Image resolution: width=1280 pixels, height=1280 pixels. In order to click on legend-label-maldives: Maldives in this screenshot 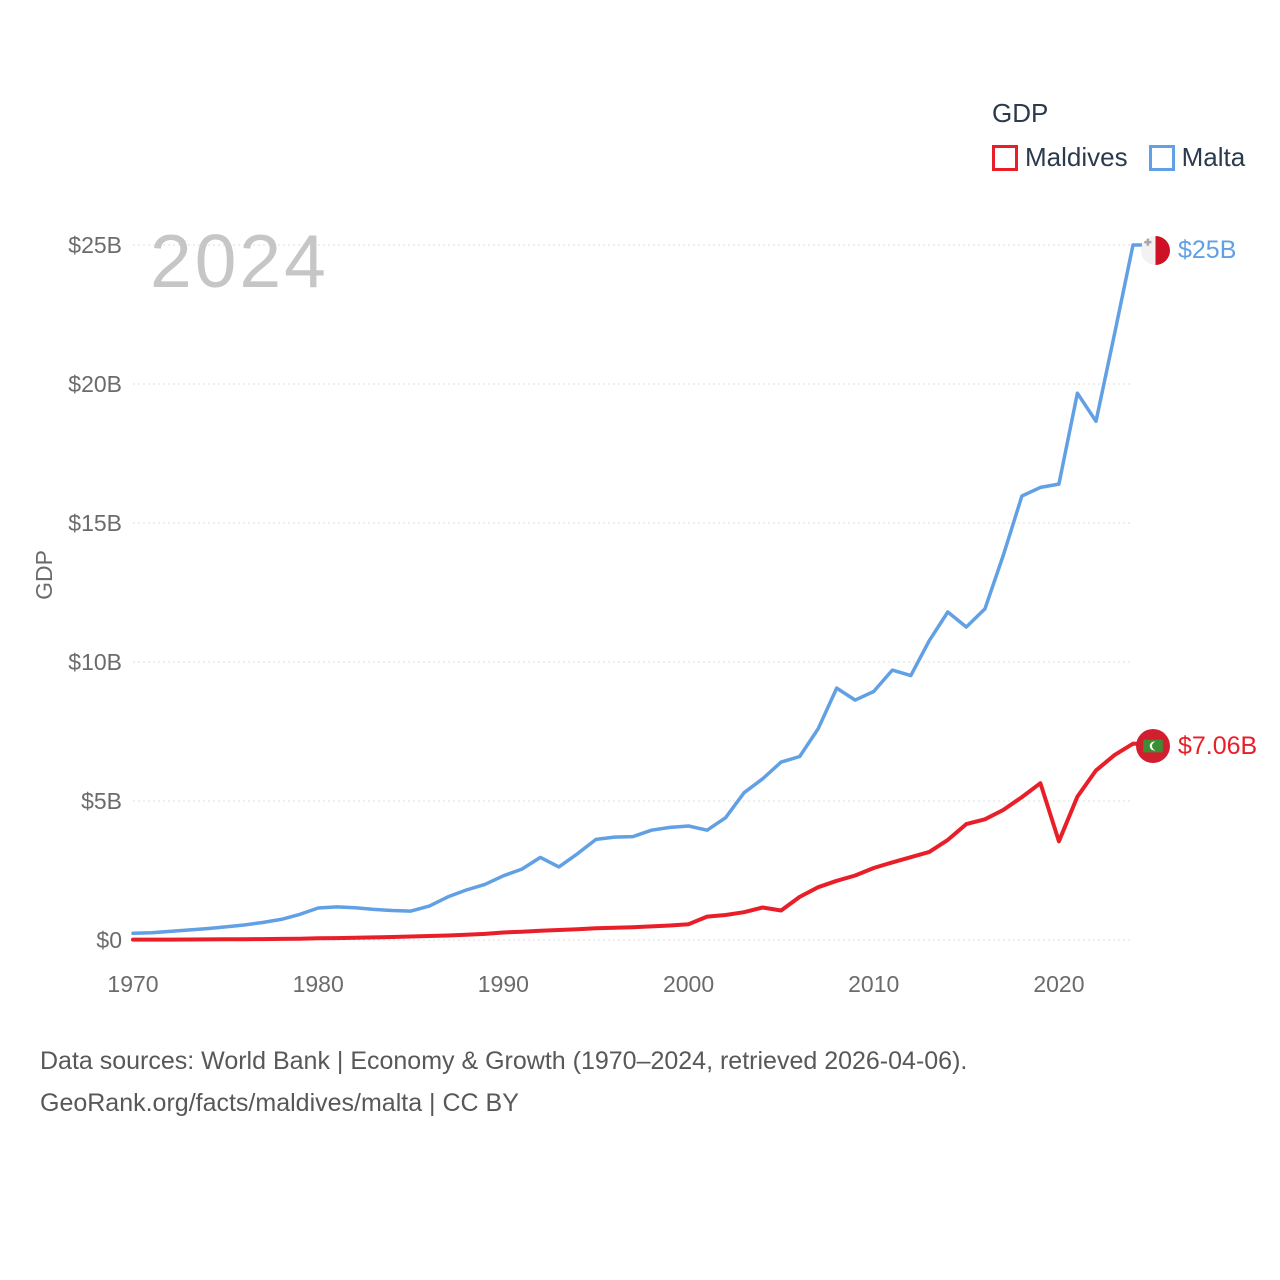, I will do `click(1076, 157)`.